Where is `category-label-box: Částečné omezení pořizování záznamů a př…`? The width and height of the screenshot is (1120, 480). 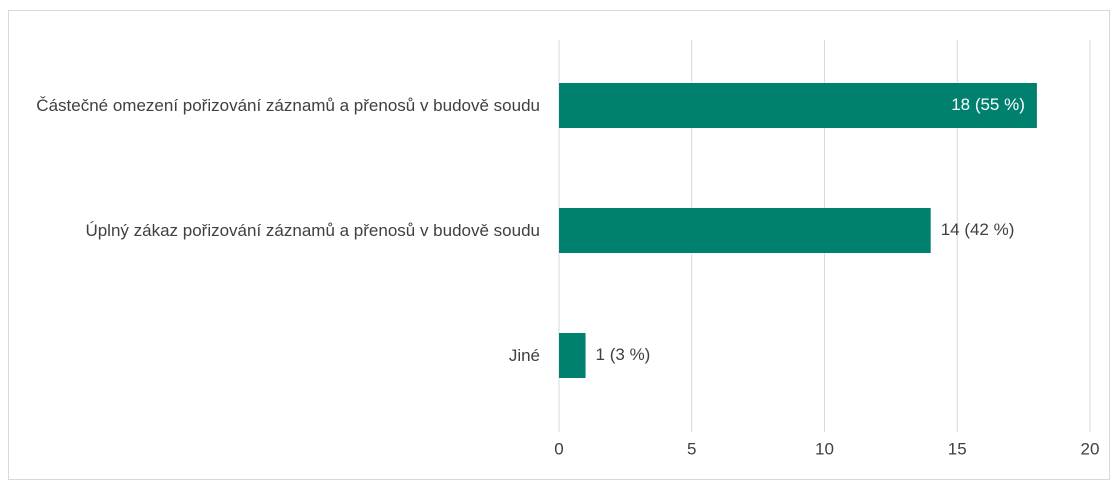 category-label-box: Částečné omezení pořizování záznamů a př… is located at coordinates (270, 106).